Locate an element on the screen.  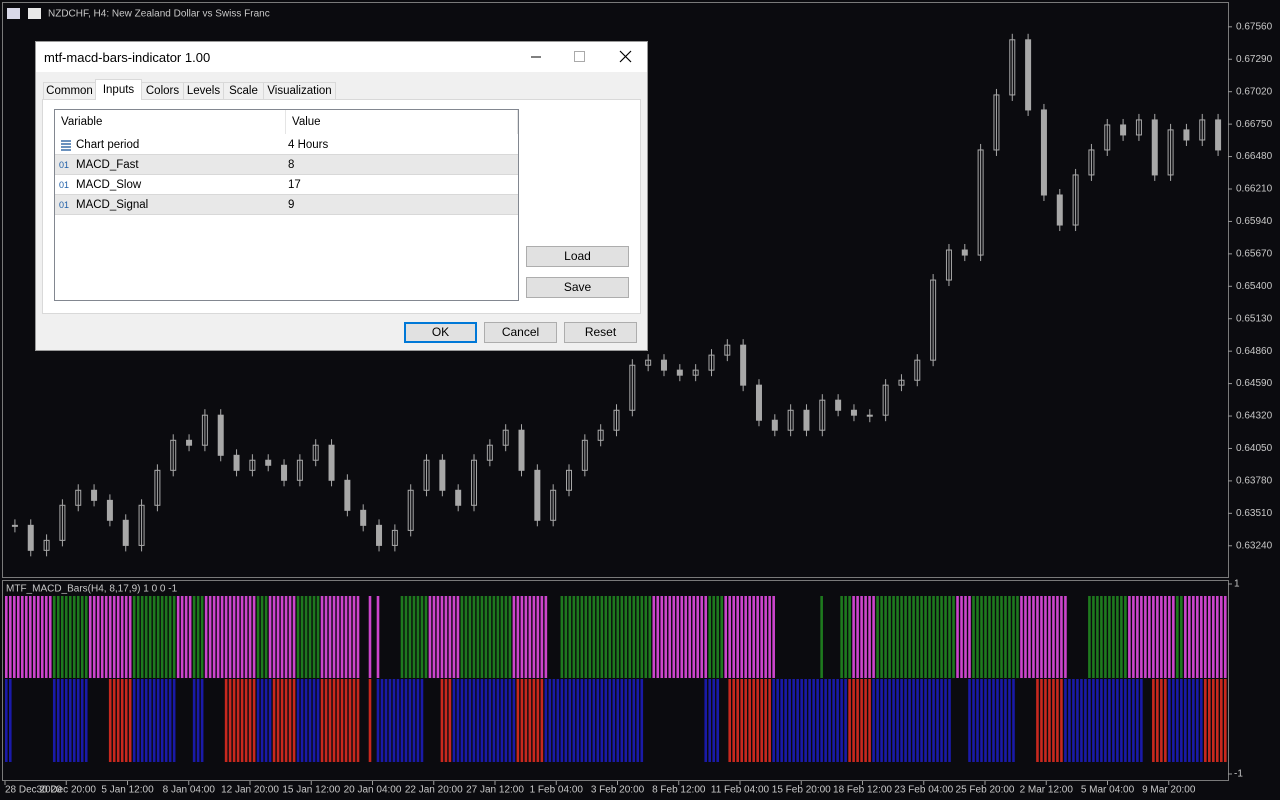
tab: Levels is located at coordinates (203, 90).